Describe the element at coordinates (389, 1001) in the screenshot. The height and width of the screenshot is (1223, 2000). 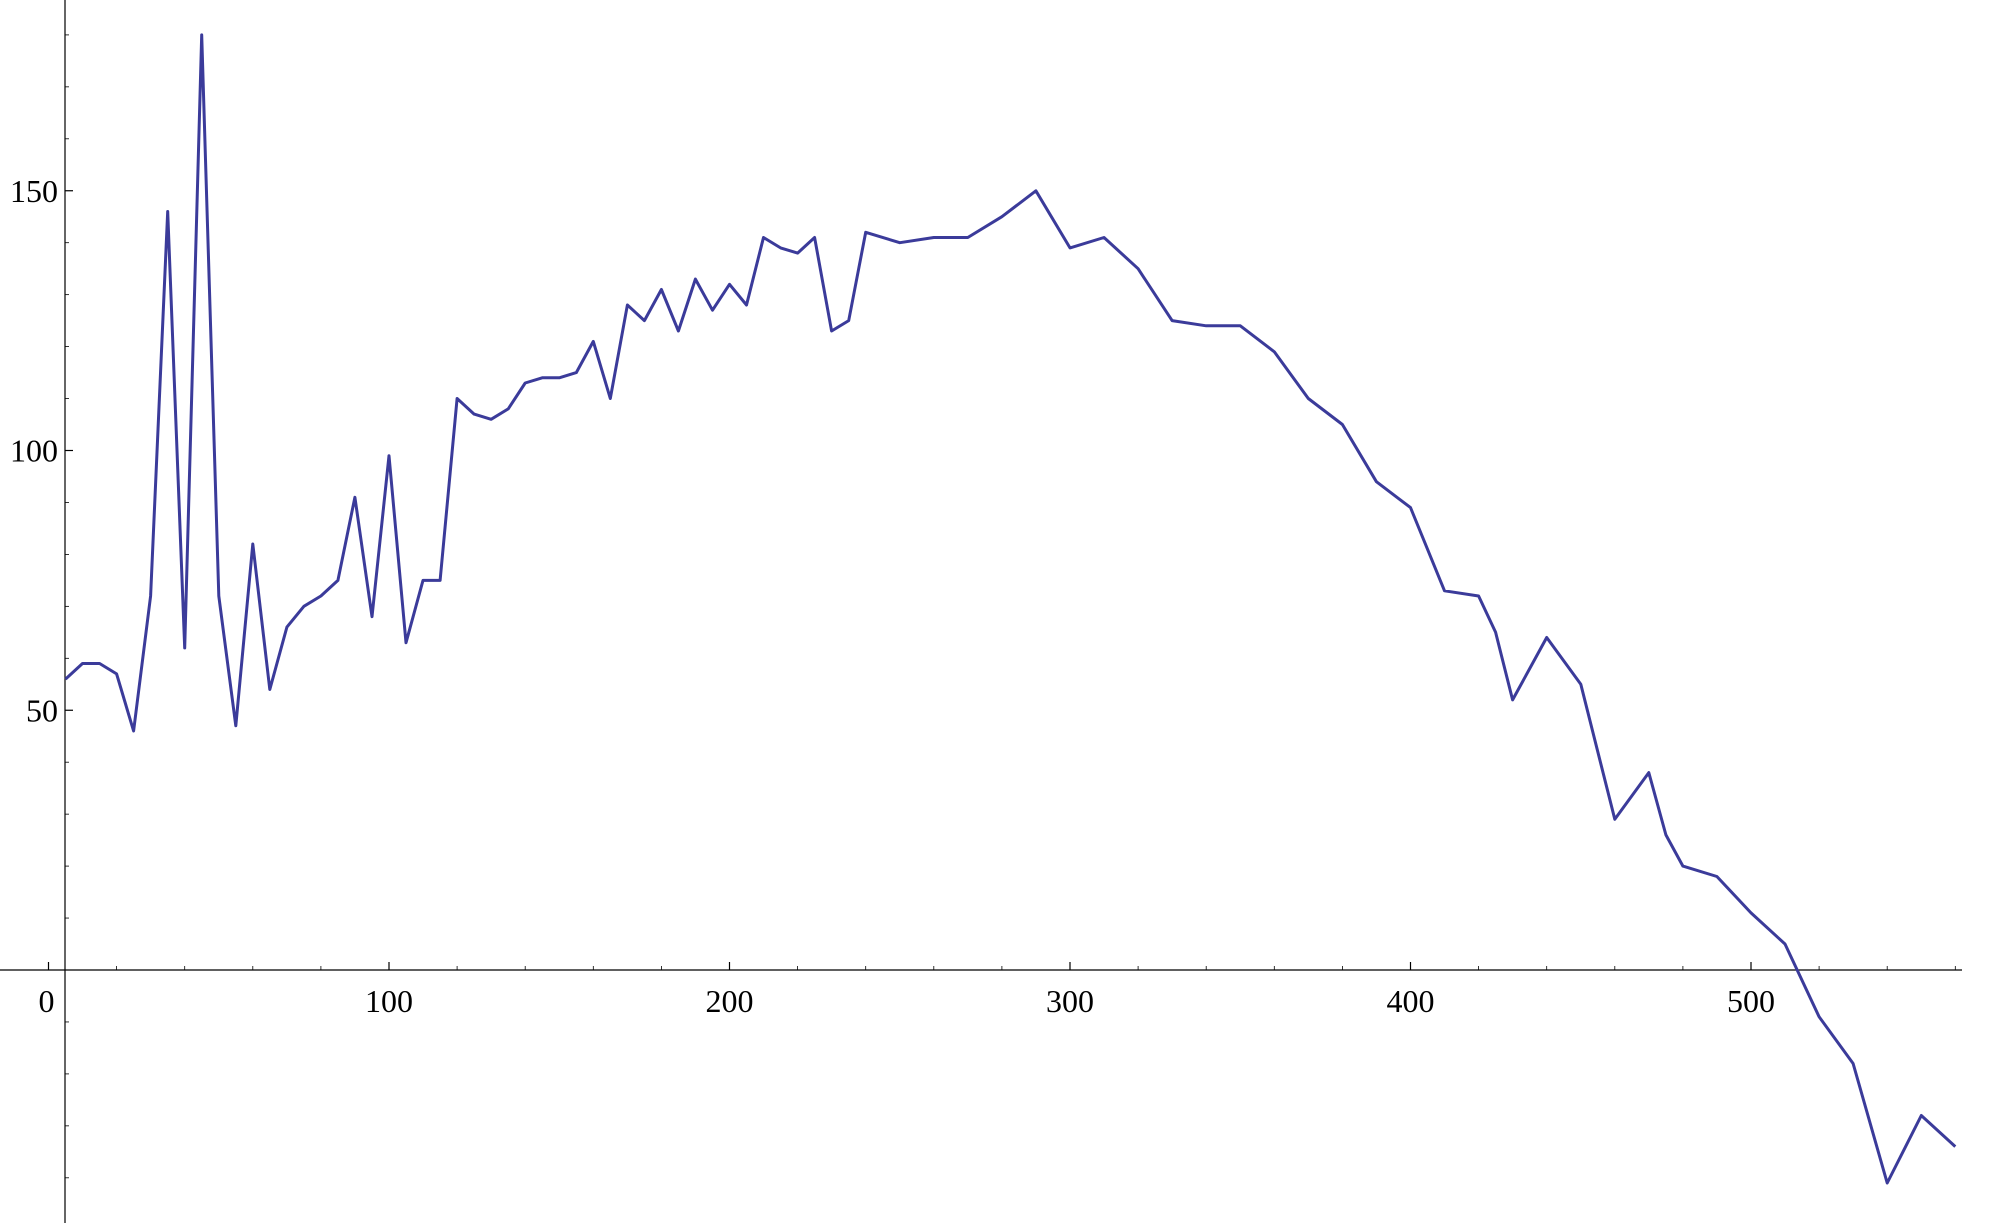
I see `x-tick-label: 100` at that location.